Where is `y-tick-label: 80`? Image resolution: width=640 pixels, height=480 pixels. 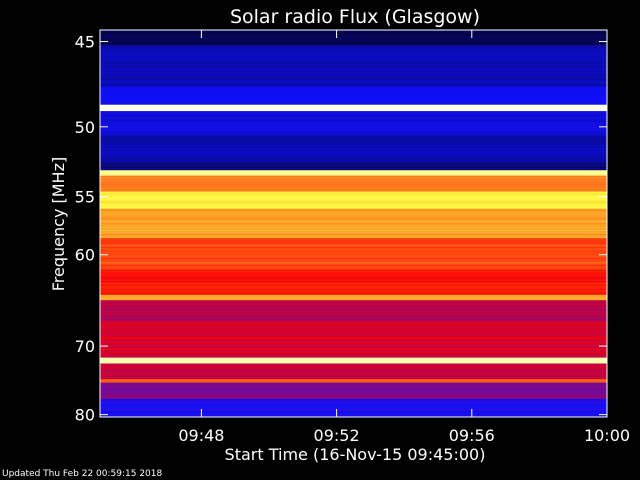
y-tick-label: 80 is located at coordinates (85, 415).